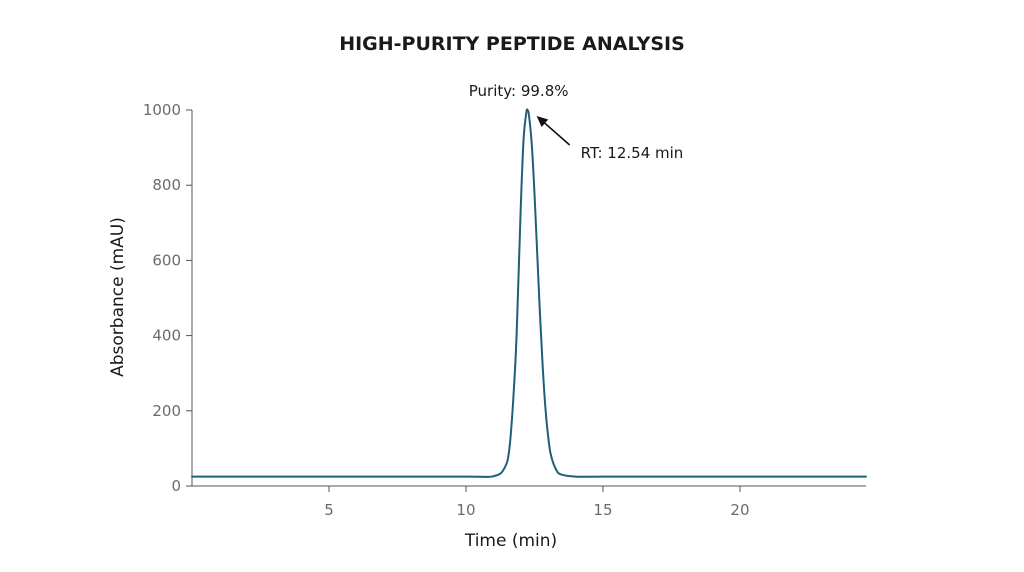  Describe the element at coordinates (166, 336) in the screenshot. I see `y-tick-label: 400` at that location.